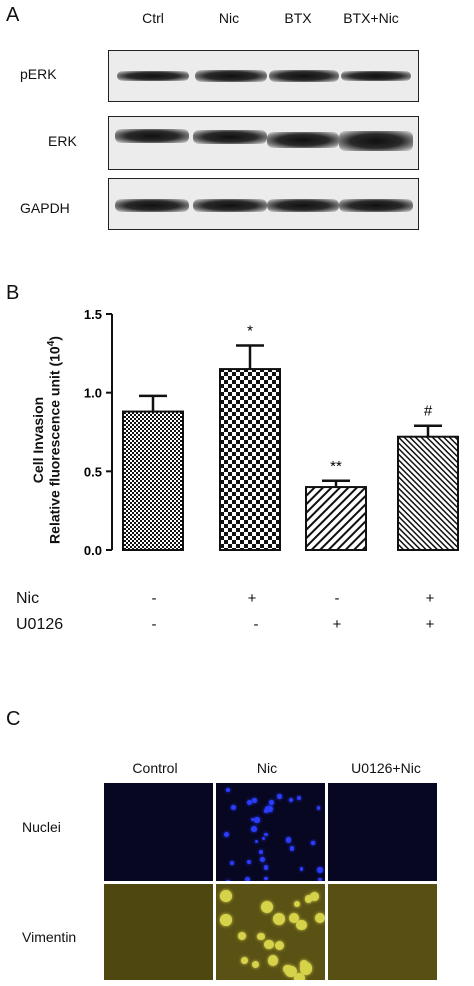  What do you see at coordinates (229, 18) in the screenshot?
I see `lane-label-nic: Nic` at bounding box center [229, 18].